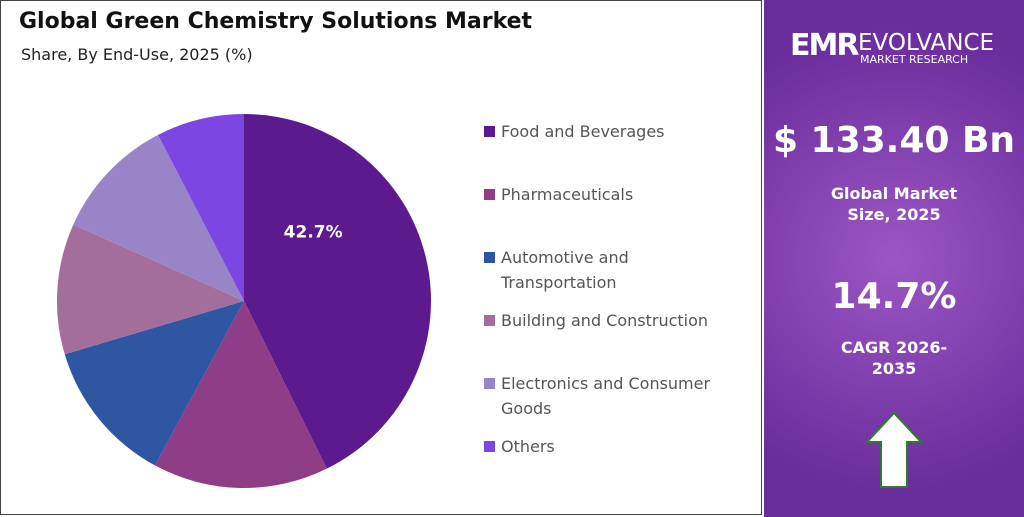 The image size is (1024, 517). Describe the element at coordinates (609, 446) in the screenshot. I see `legend-item: Others` at that location.